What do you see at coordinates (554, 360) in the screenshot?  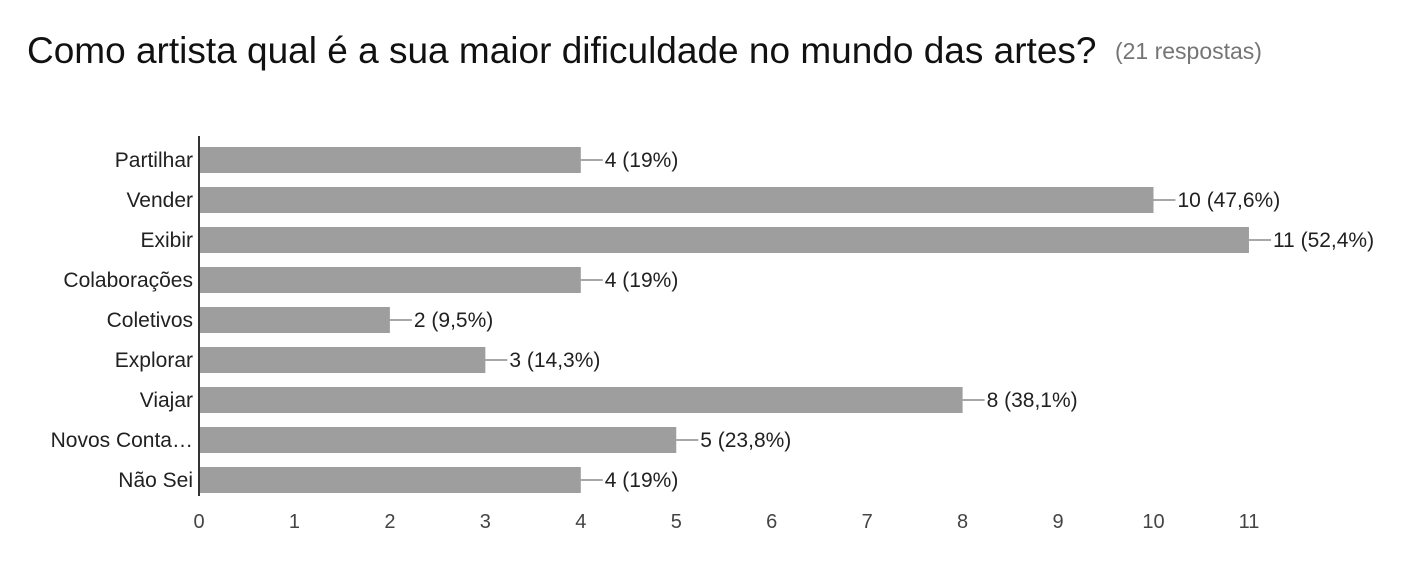 I see `data-label: 3 (14,3%)` at bounding box center [554, 360].